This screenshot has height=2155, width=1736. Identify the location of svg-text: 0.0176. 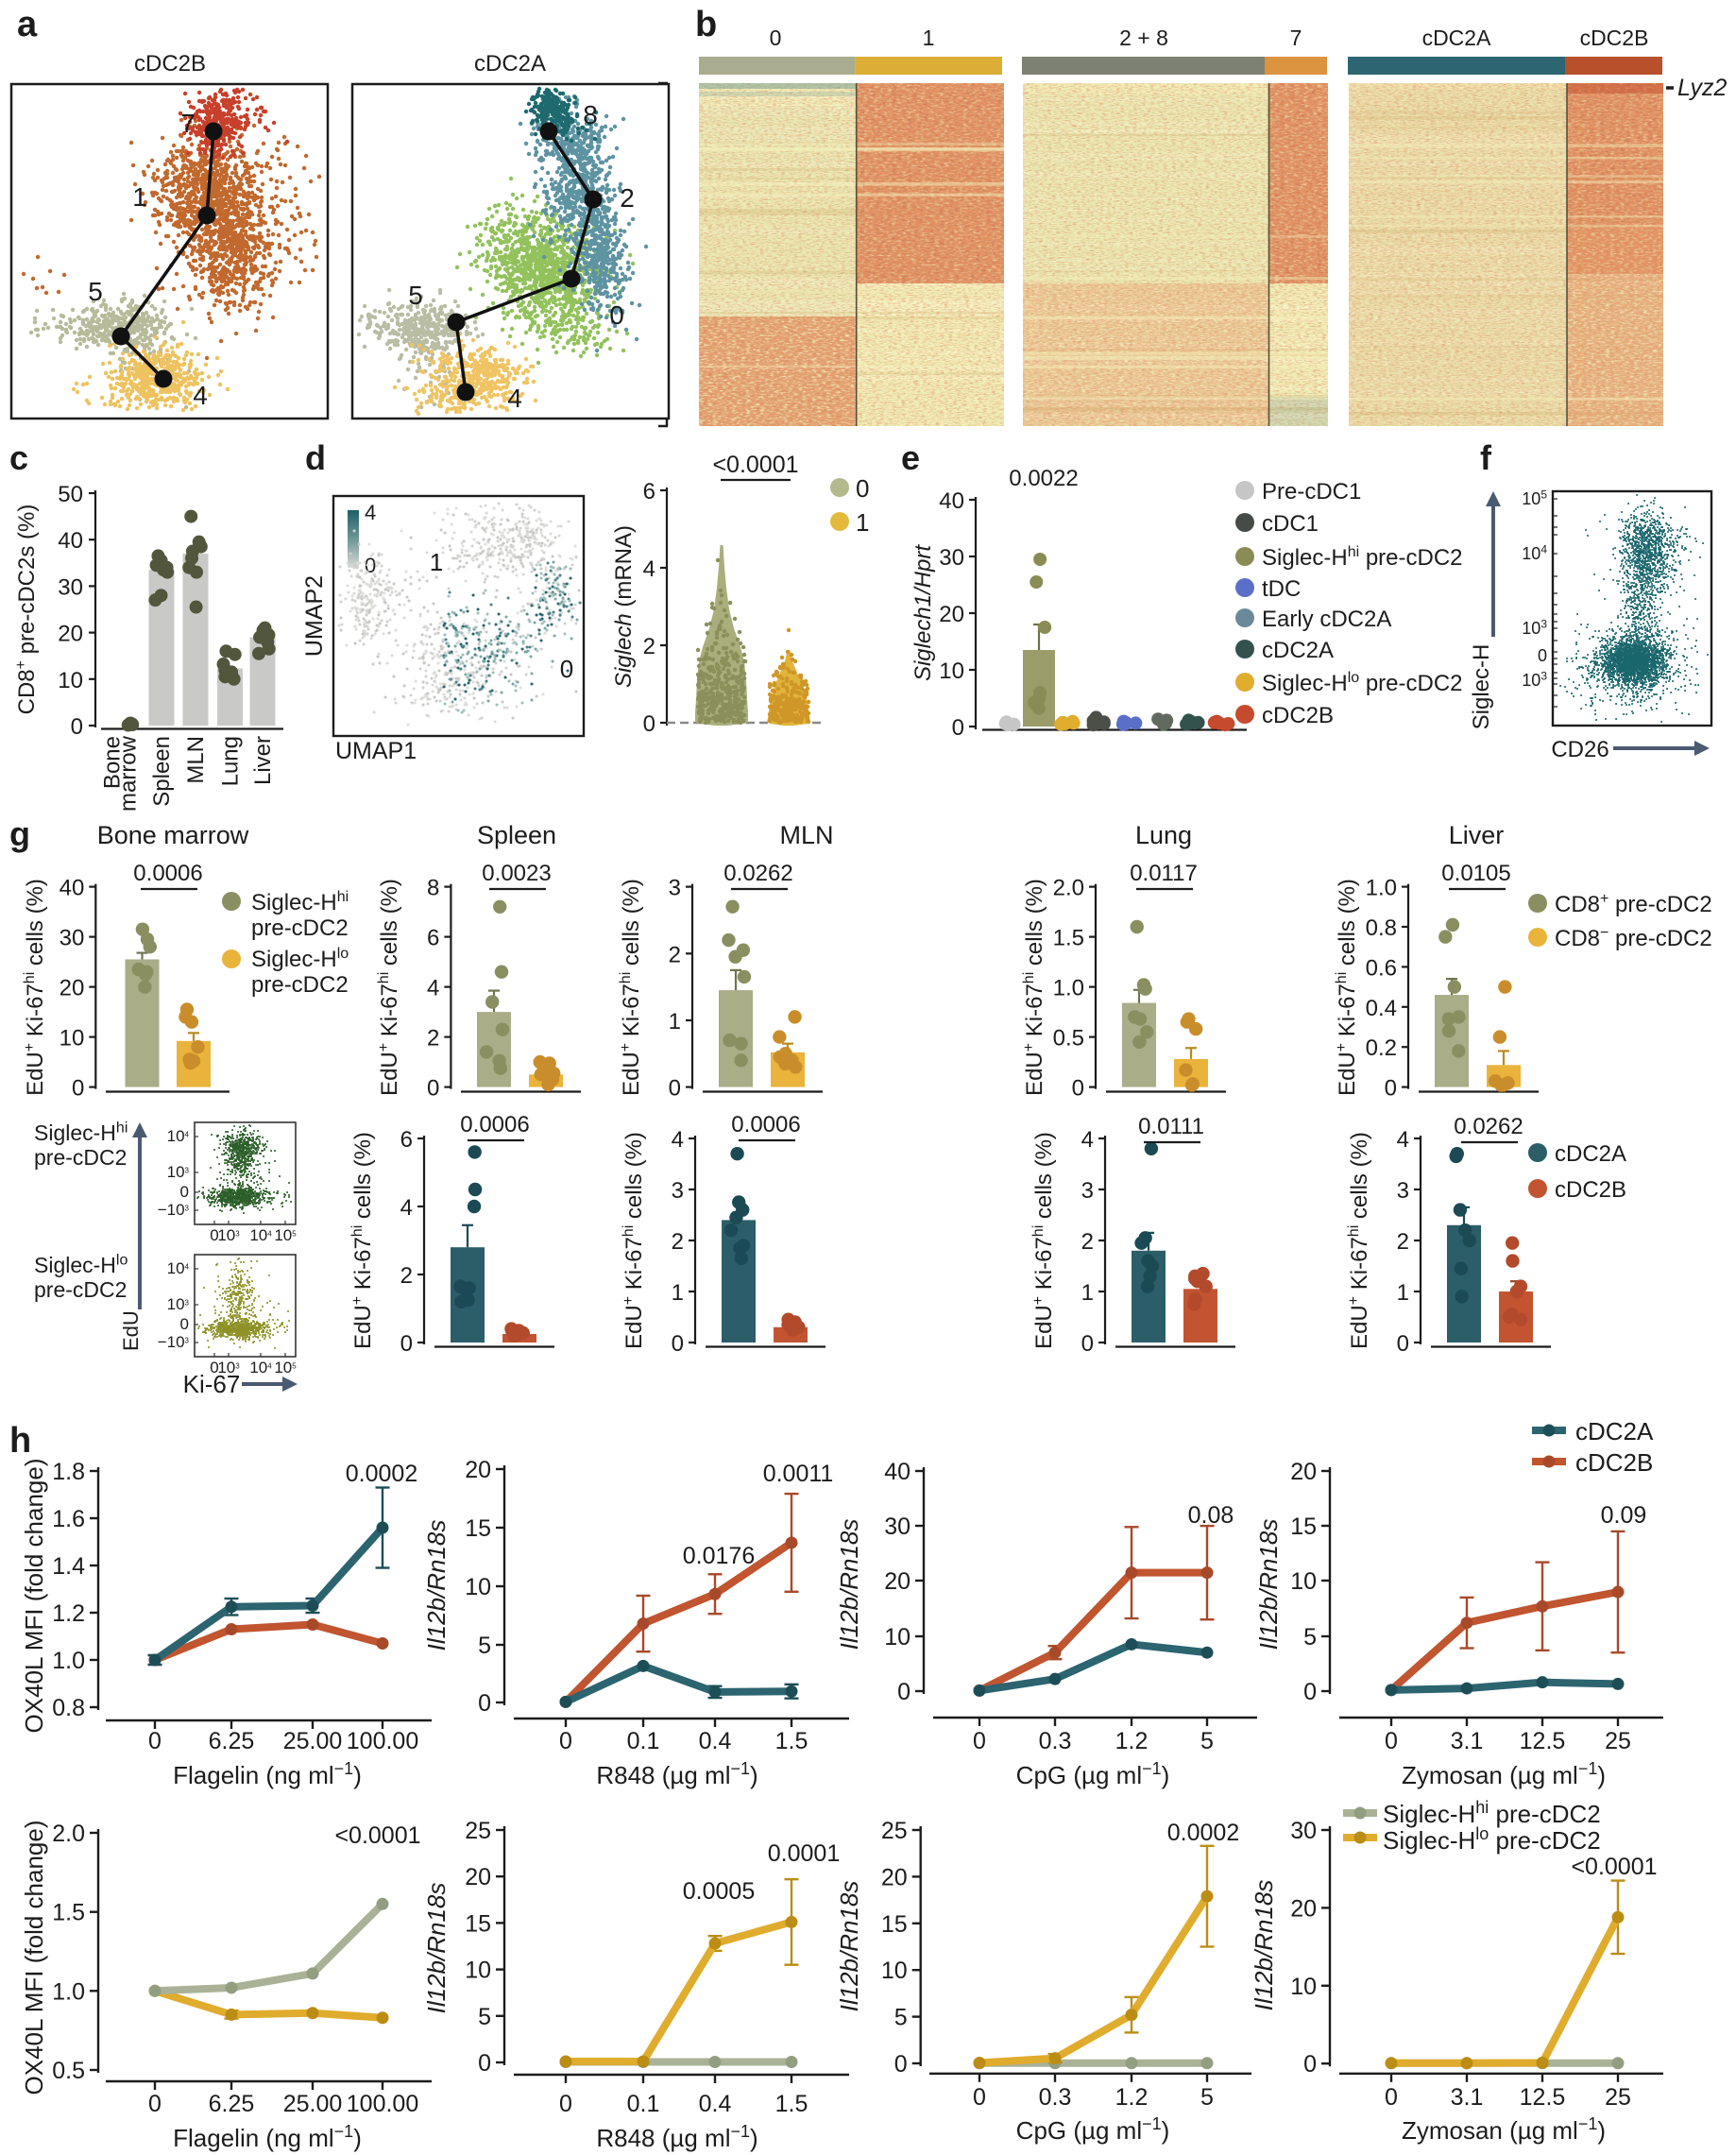
(719, 1556).